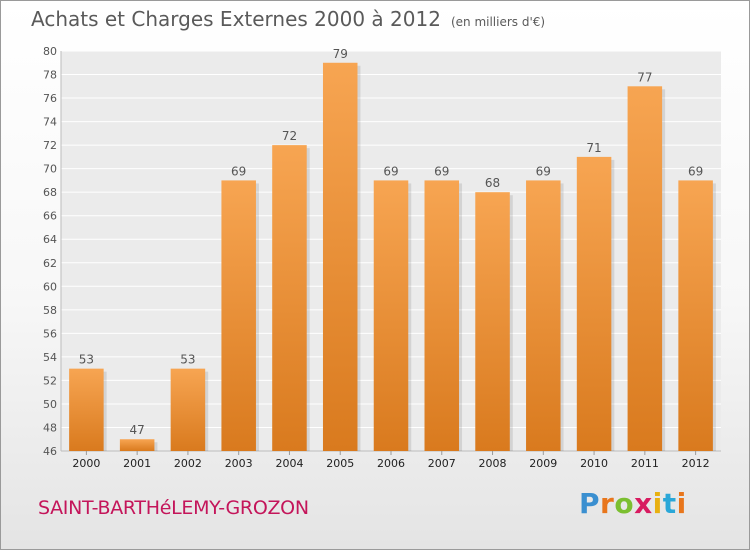 The width and height of the screenshot is (750, 550). Describe the element at coordinates (340, 463) in the screenshot. I see `x-tick-label: 2005` at that location.